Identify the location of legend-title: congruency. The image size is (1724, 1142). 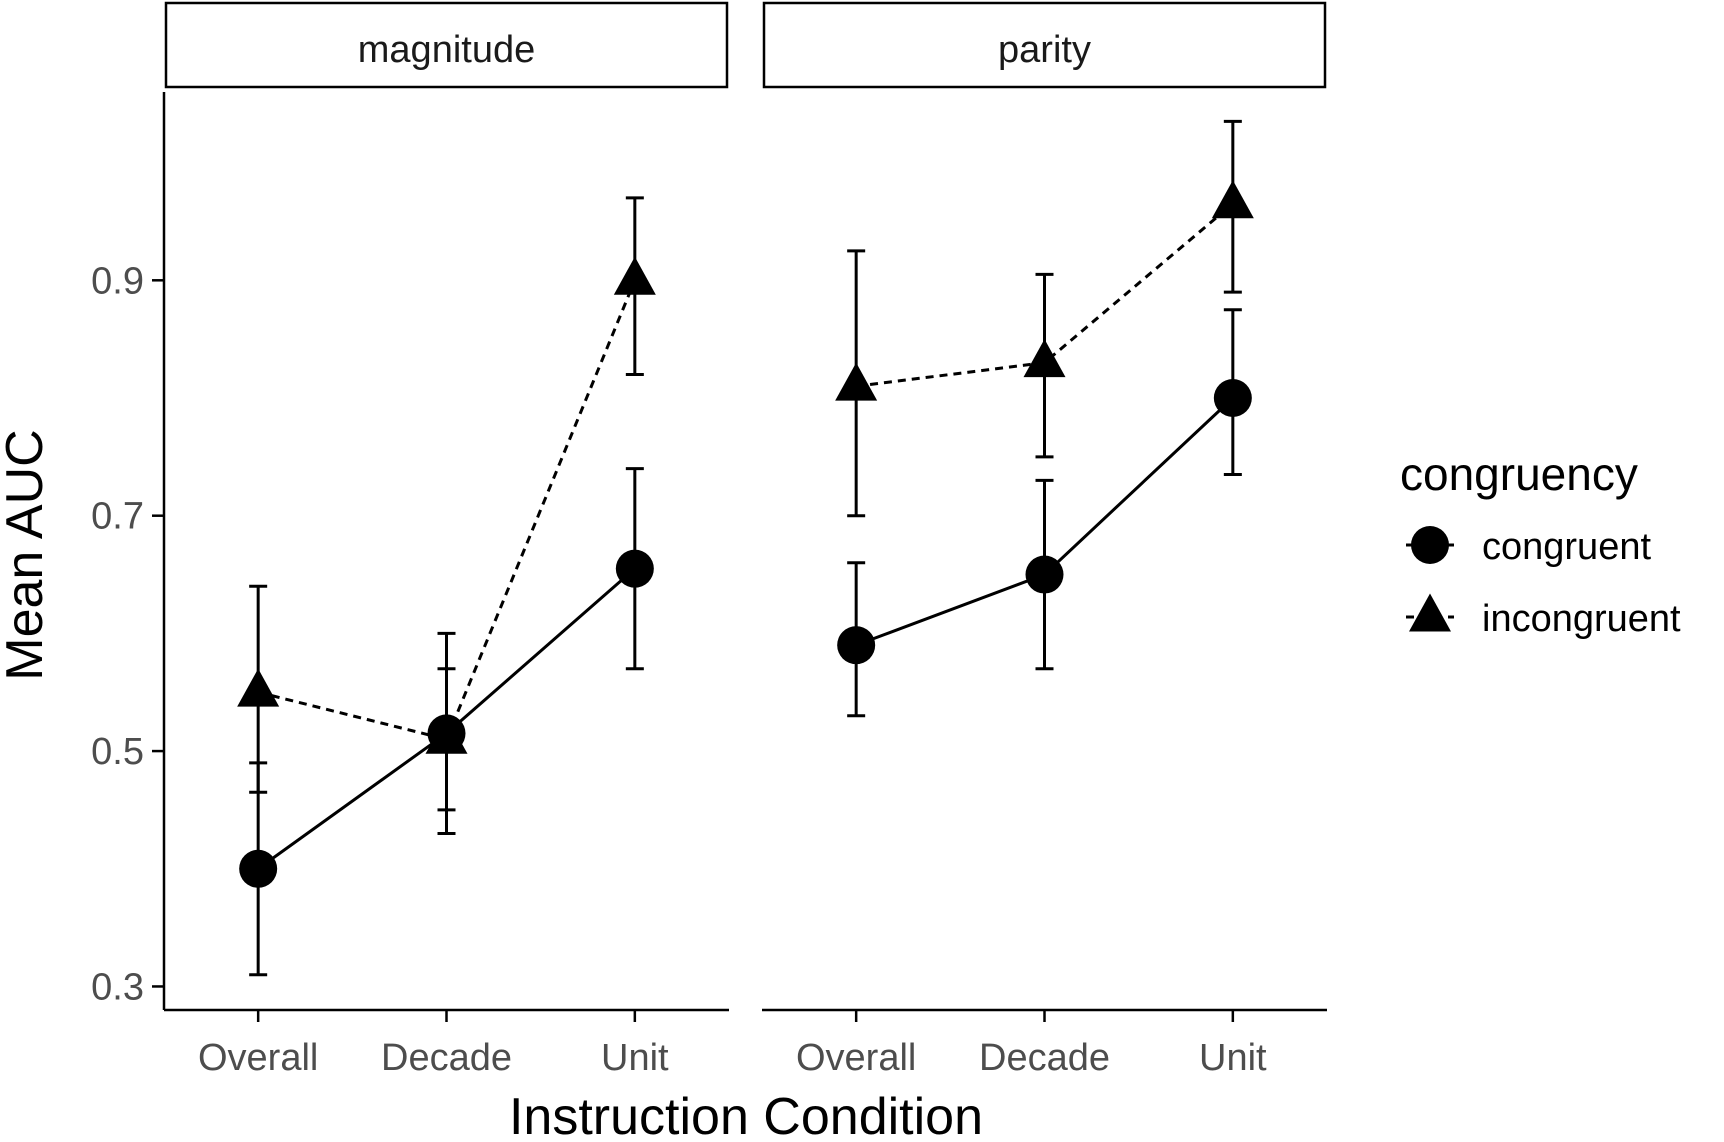
(1519, 474).